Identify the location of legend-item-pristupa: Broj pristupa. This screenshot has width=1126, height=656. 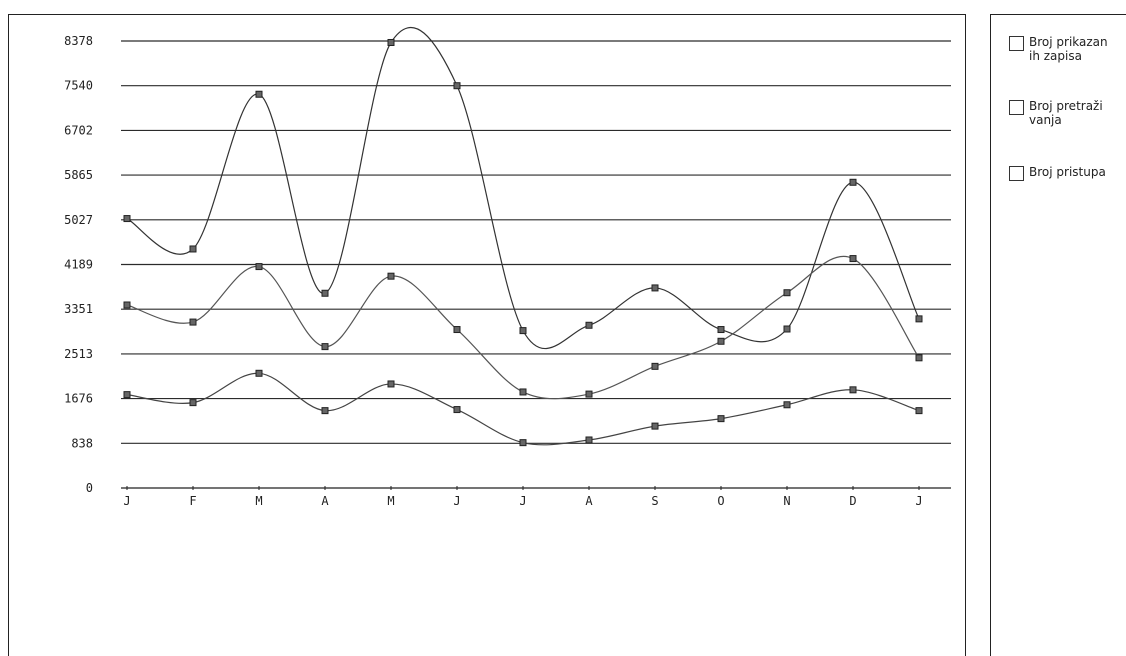
(1064, 173).